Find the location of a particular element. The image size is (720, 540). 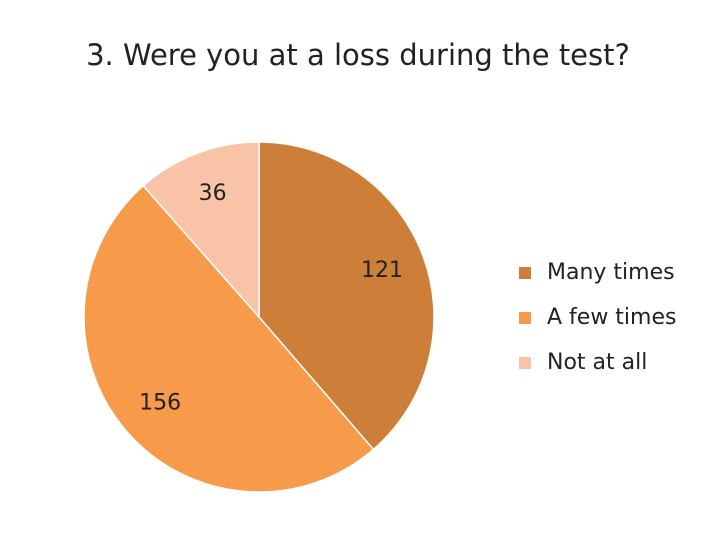

data-label: 121 is located at coordinates (382, 270).